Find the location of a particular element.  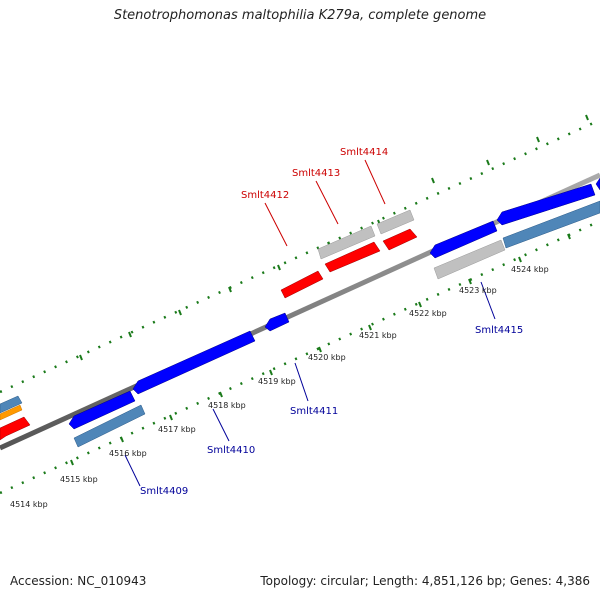

scale-label: 4520 kbp is located at coordinates (327, 357).